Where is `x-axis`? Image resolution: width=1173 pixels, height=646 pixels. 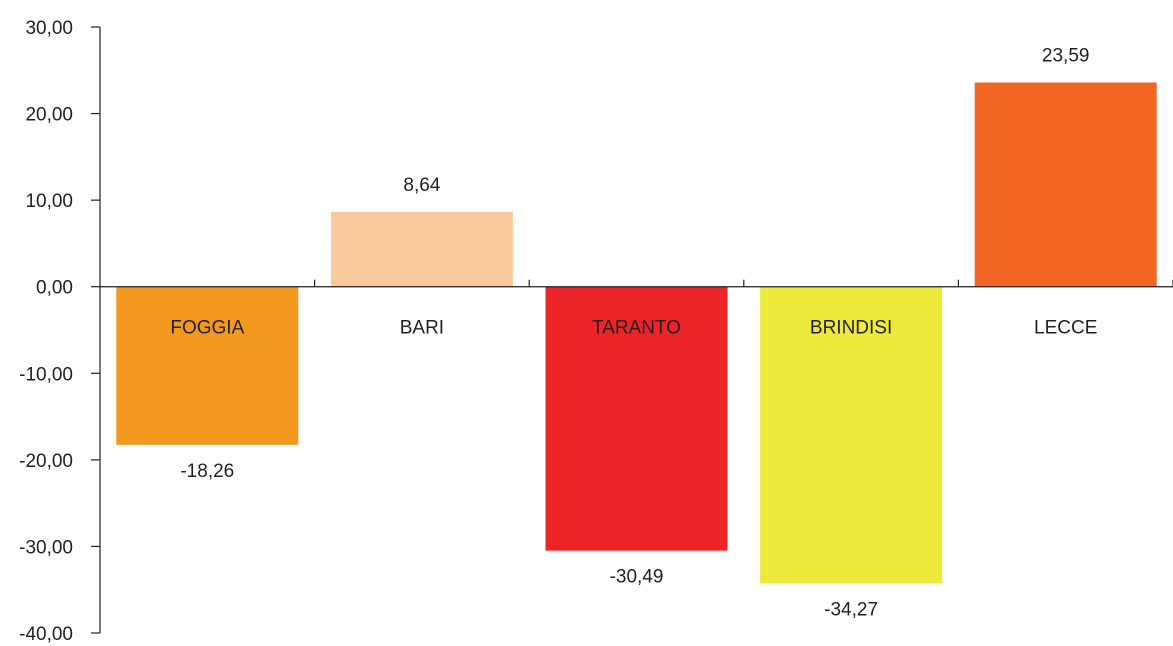 x-axis is located at coordinates (636, 283).